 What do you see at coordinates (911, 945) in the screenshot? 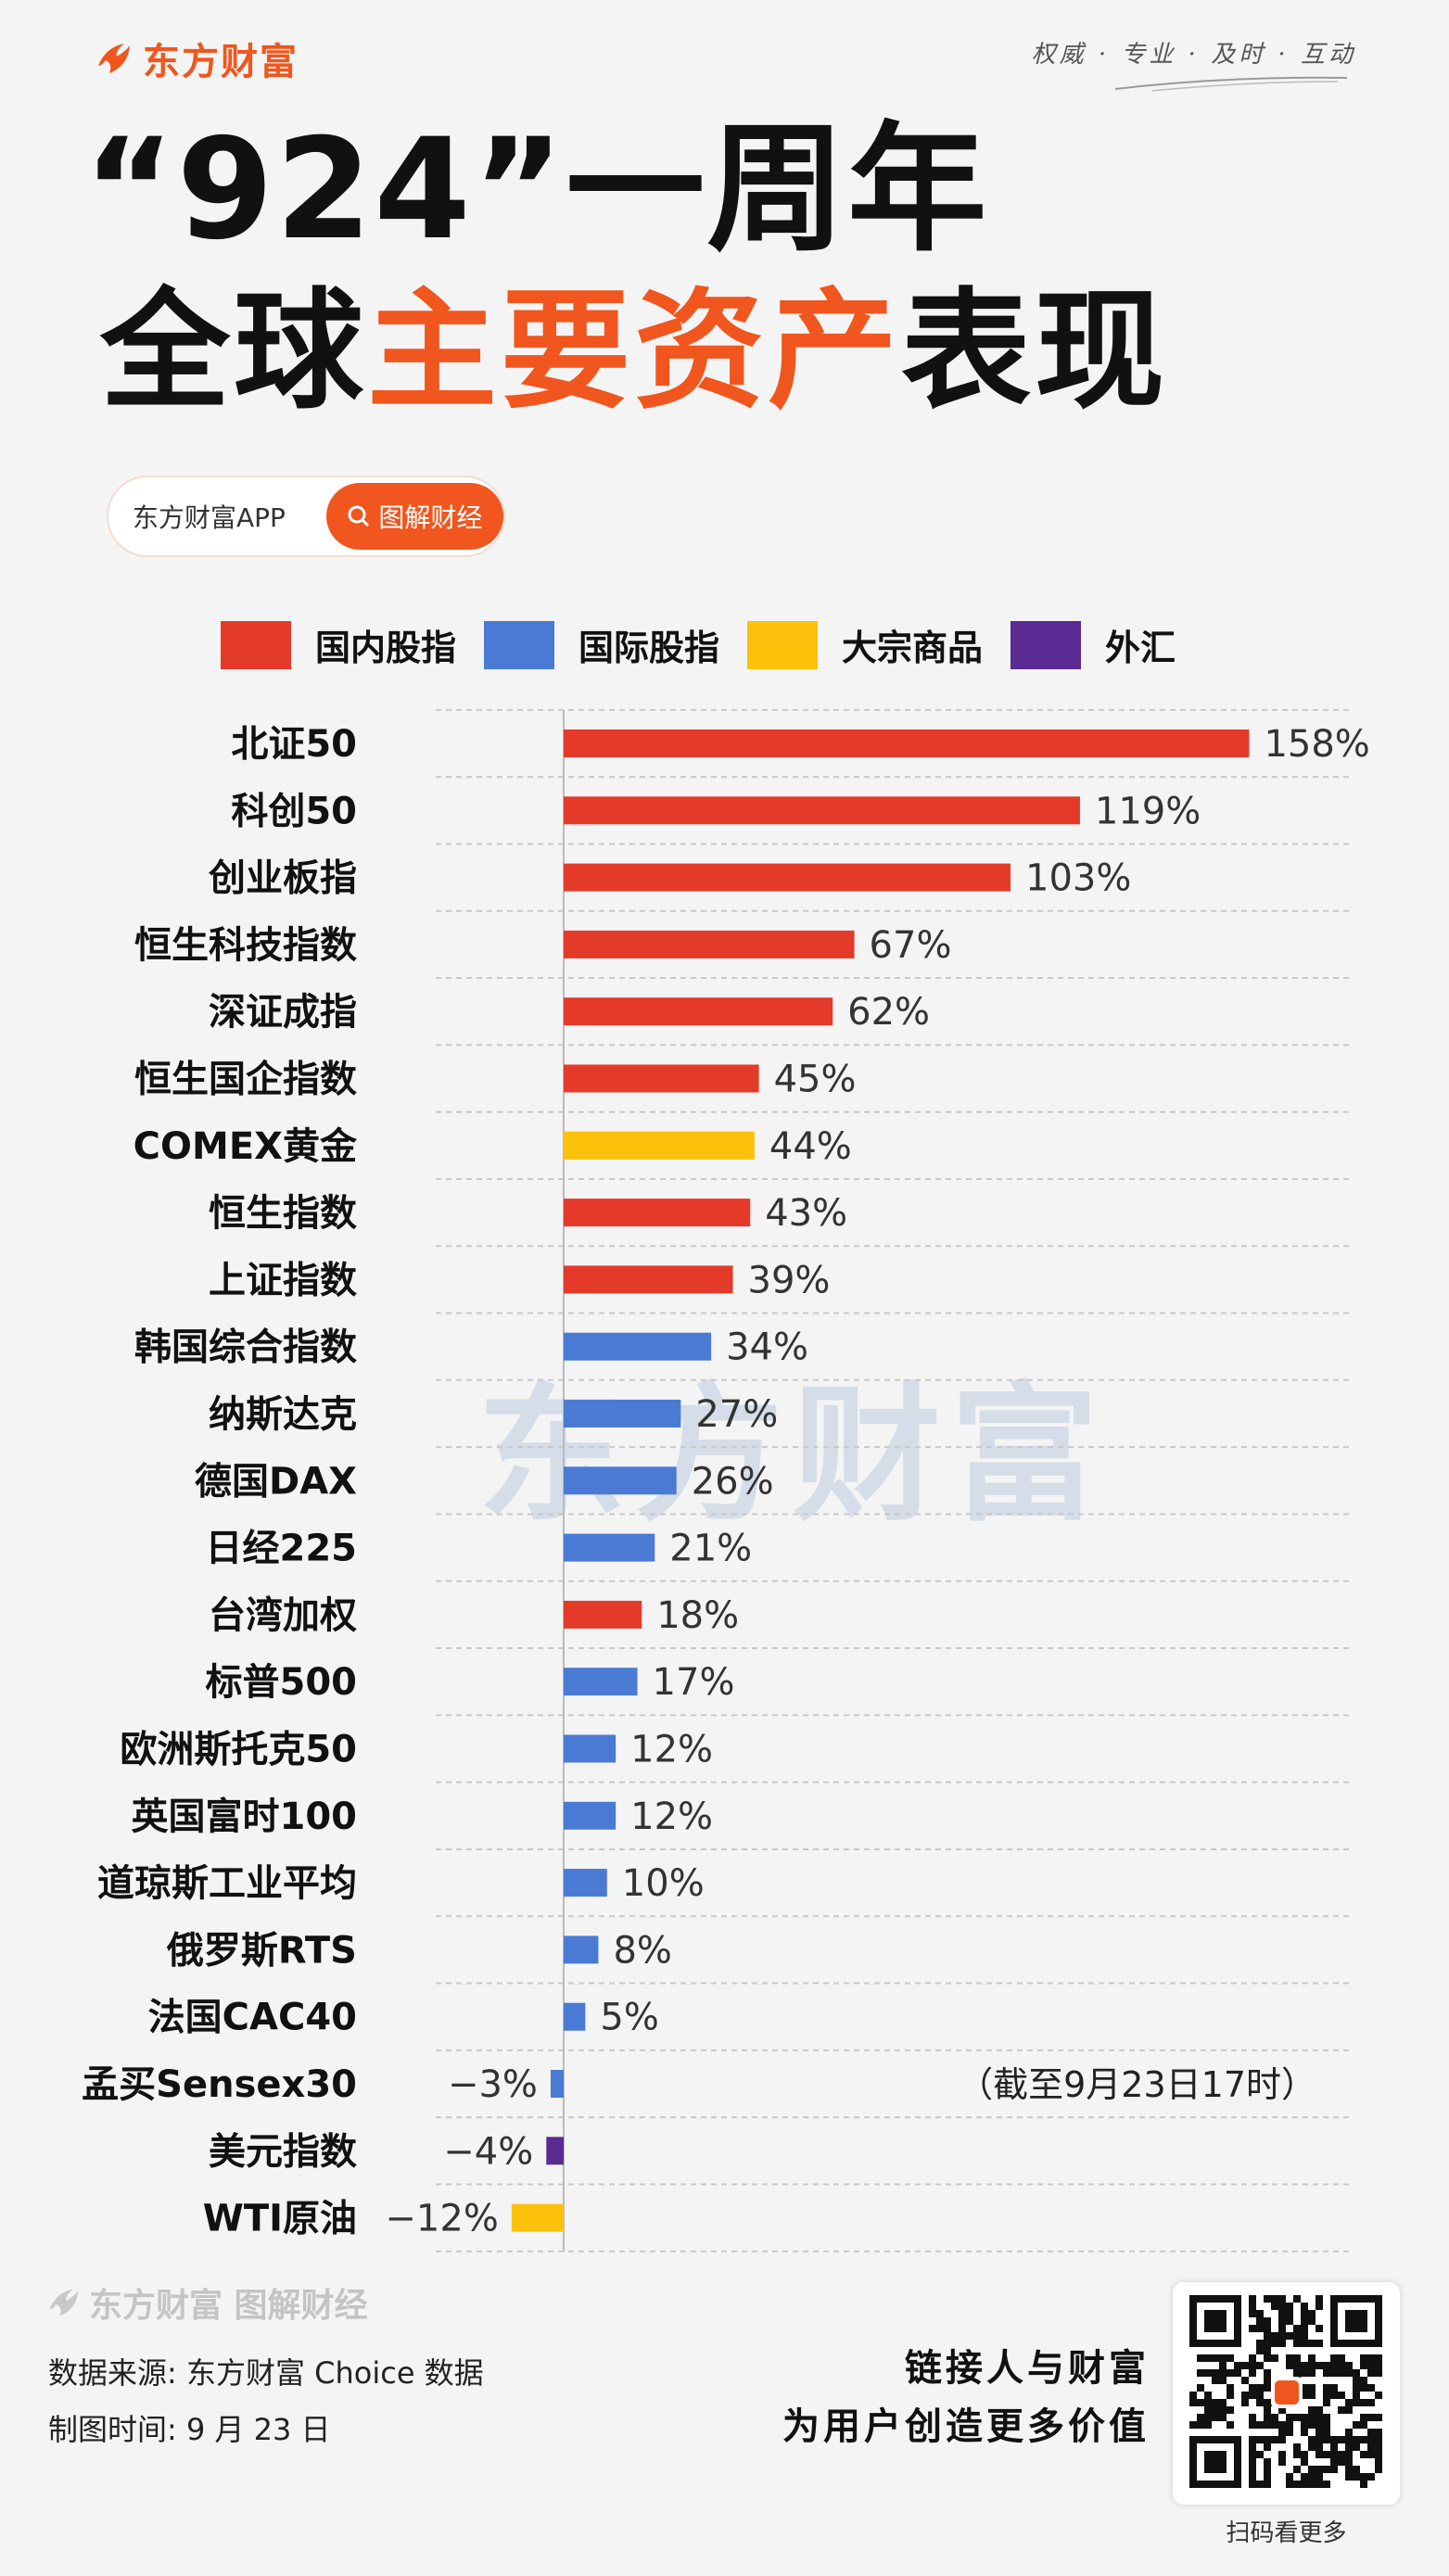
I see `data-label: 67%` at bounding box center [911, 945].